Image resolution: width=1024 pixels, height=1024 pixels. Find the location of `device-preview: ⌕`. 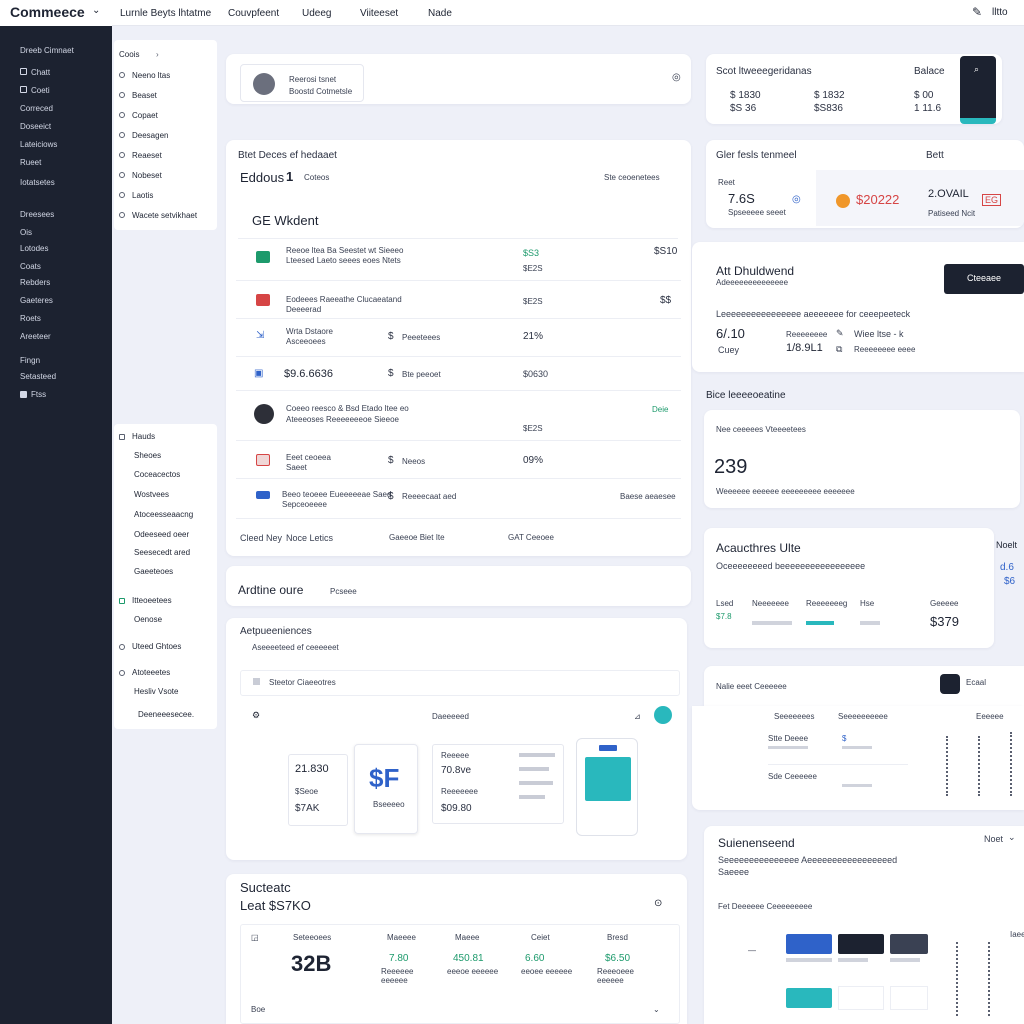

device-preview: ⌕ is located at coordinates (978, 90).